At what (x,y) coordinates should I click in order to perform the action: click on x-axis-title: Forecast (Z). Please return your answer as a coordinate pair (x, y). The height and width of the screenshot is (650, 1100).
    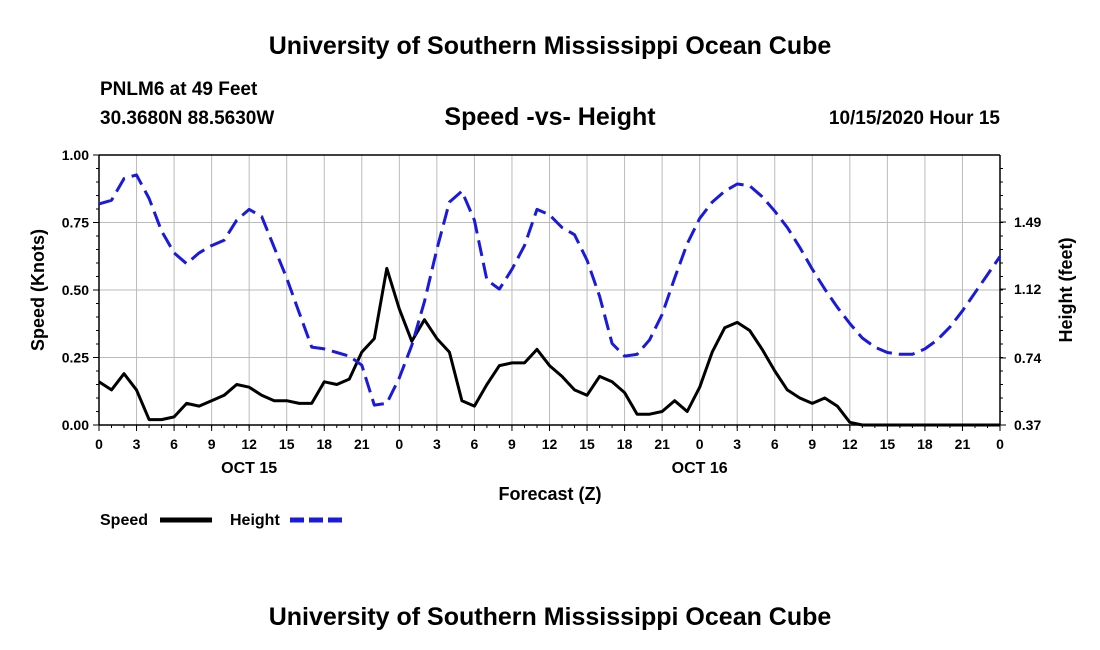
    Looking at the image, I should click on (549, 494).